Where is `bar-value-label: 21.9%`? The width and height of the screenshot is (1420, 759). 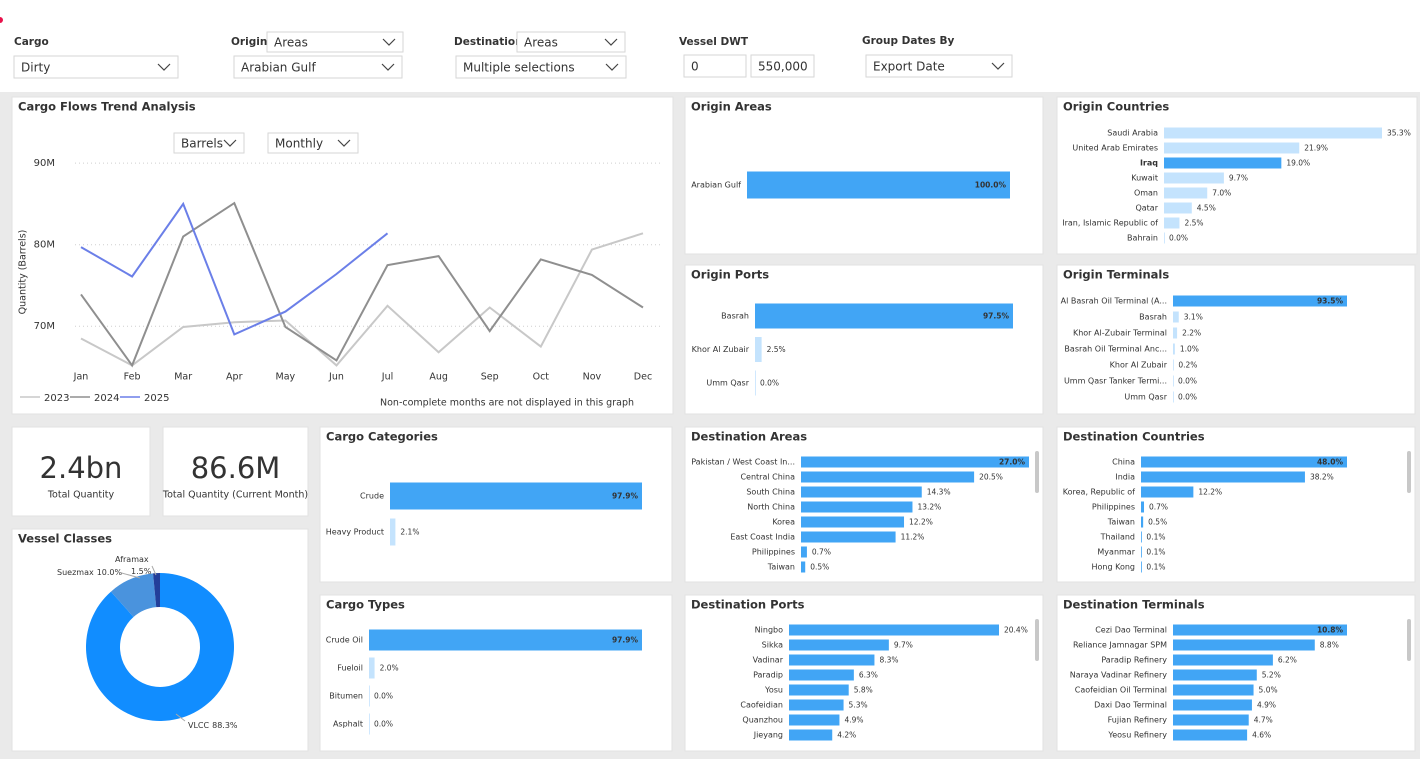 bar-value-label: 21.9% is located at coordinates (1316, 148).